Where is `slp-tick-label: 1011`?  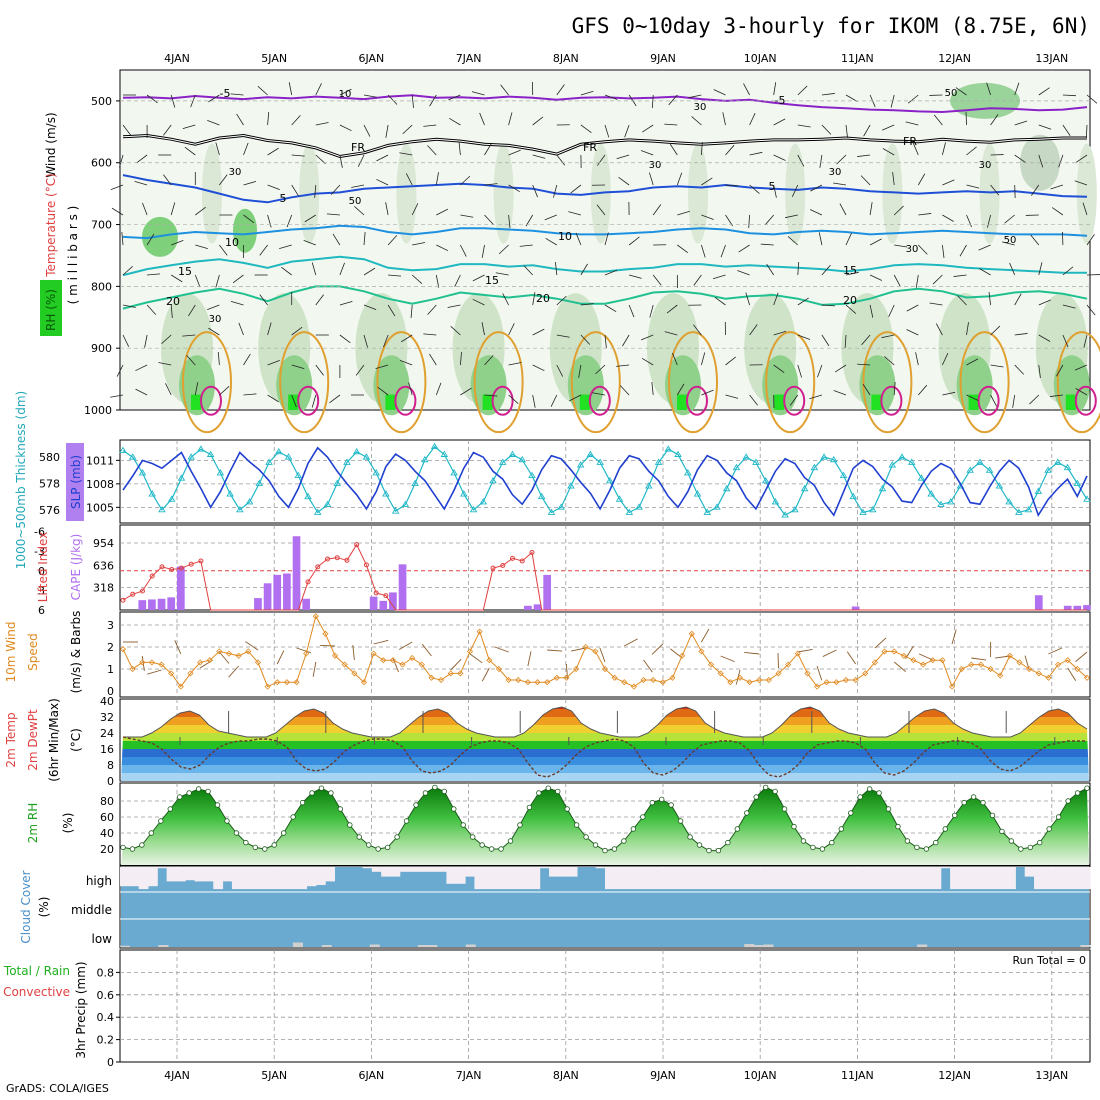 slp-tick-label: 1011 is located at coordinates (100, 460).